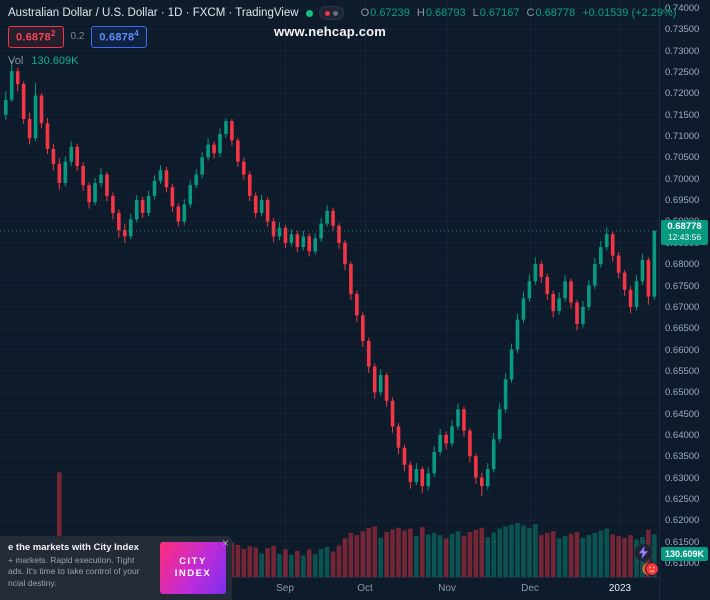  I want to click on price-axis-label: 0.67000, so click(682, 307).